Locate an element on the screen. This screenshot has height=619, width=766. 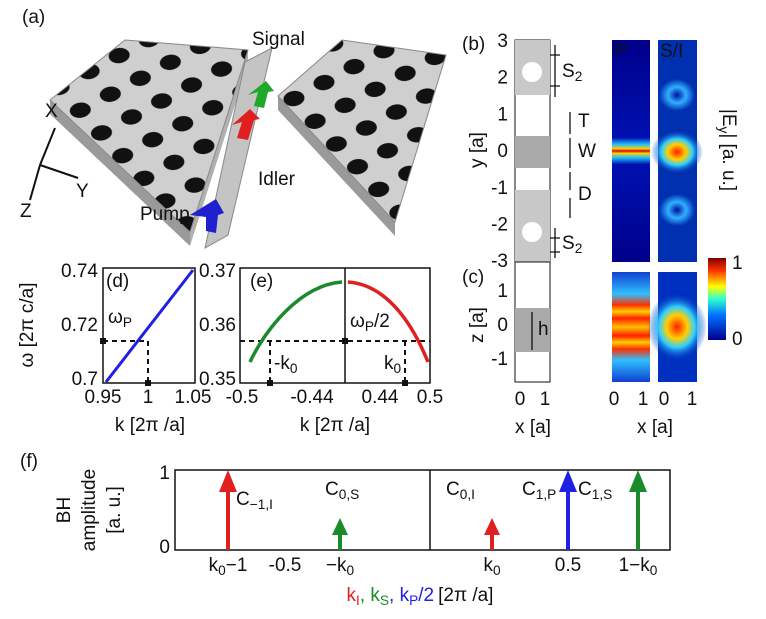
signal-label: Signal is located at coordinates (278, 39).